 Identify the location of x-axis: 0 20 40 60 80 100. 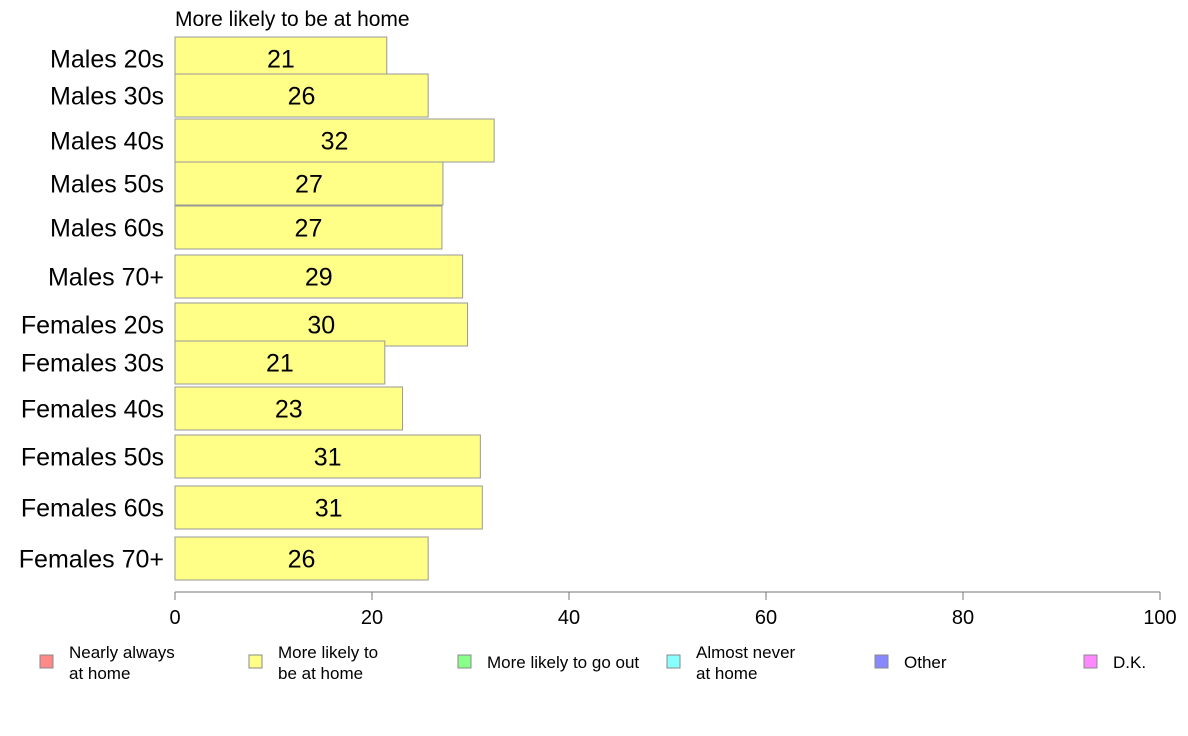
(673, 610).